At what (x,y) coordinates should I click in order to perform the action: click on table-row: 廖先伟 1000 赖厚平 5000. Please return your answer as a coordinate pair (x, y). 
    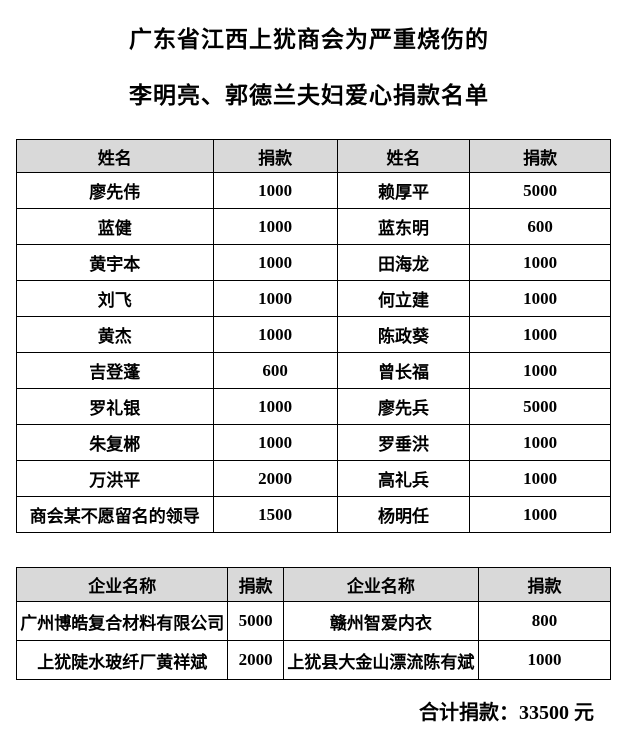
    Looking at the image, I should click on (313, 190).